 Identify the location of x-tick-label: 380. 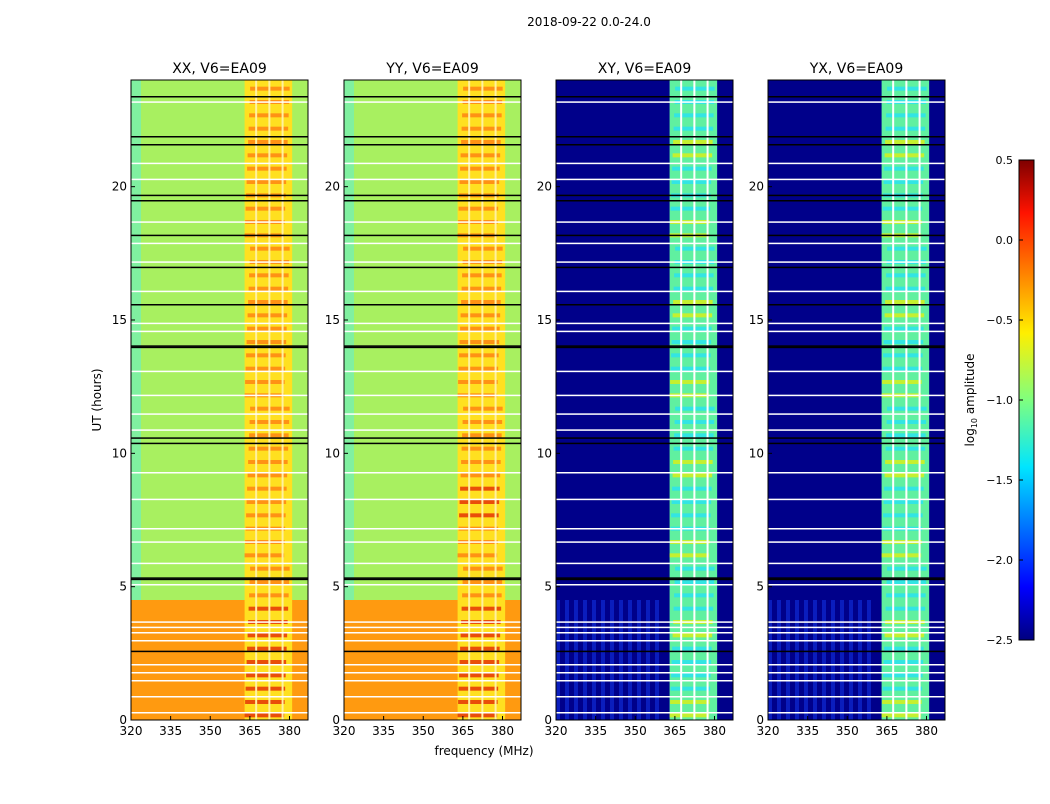
(926, 731).